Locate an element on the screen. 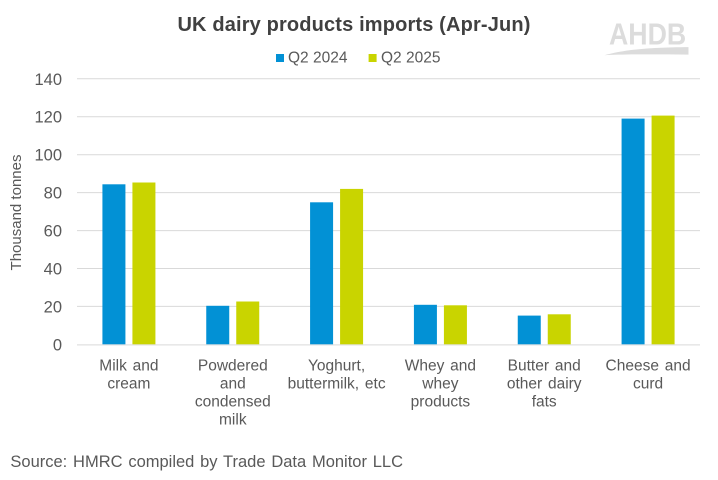 The width and height of the screenshot is (718, 480). svg-text: Q2 2025 is located at coordinates (410, 58).